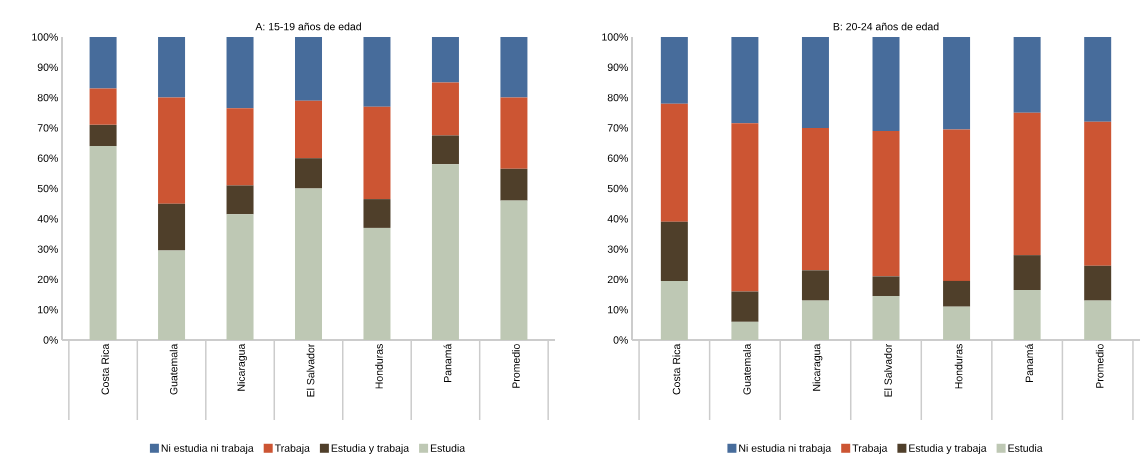 The height and width of the screenshot is (457, 1145). What do you see at coordinates (308, 26) in the screenshot?
I see `chart-title: A: 15-19 años de edad` at bounding box center [308, 26].